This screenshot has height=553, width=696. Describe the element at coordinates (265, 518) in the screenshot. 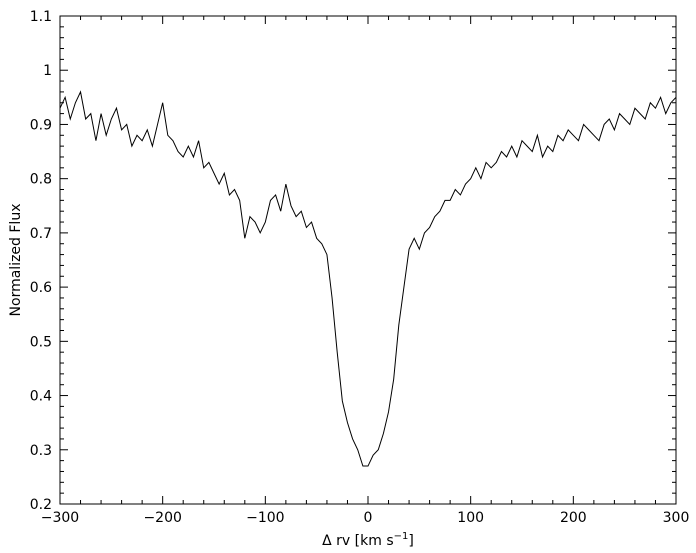

I see `x-tick-label: −100` at that location.